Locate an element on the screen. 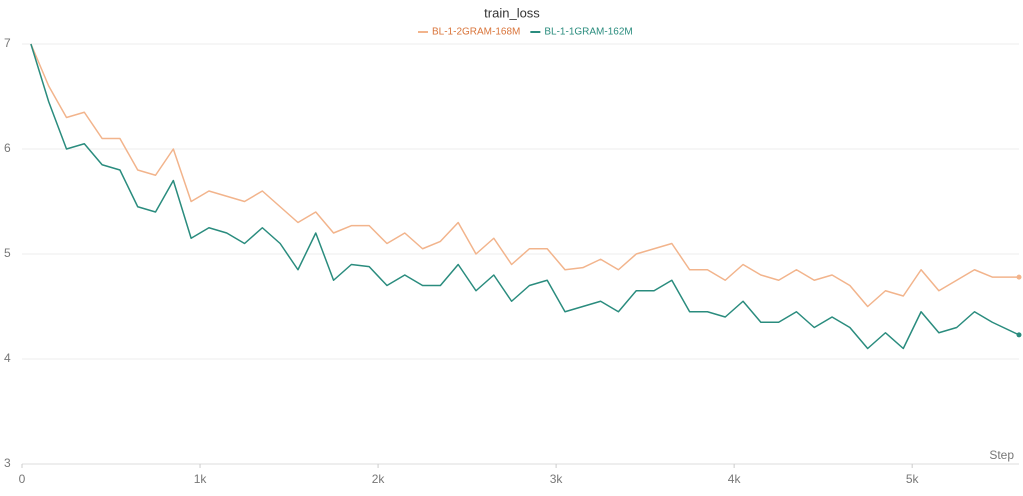 The height and width of the screenshot is (496, 1023). y-tick-label: 5 is located at coordinates (7, 253).